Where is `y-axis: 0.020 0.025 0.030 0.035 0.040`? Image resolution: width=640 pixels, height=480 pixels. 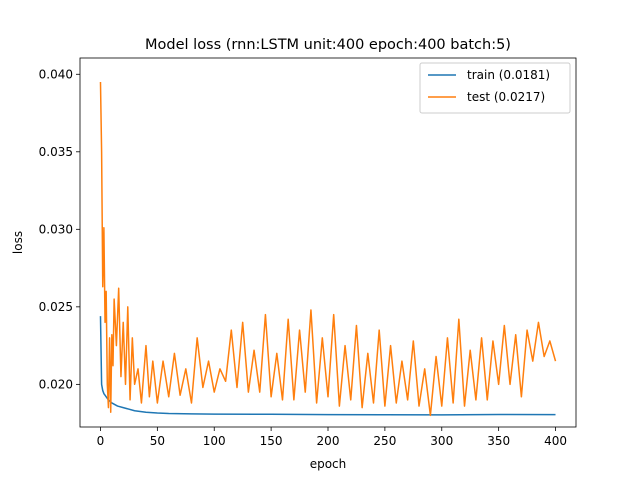
y-axis: 0.020 0.025 0.030 0.035 0.040 is located at coordinates (59, 229).